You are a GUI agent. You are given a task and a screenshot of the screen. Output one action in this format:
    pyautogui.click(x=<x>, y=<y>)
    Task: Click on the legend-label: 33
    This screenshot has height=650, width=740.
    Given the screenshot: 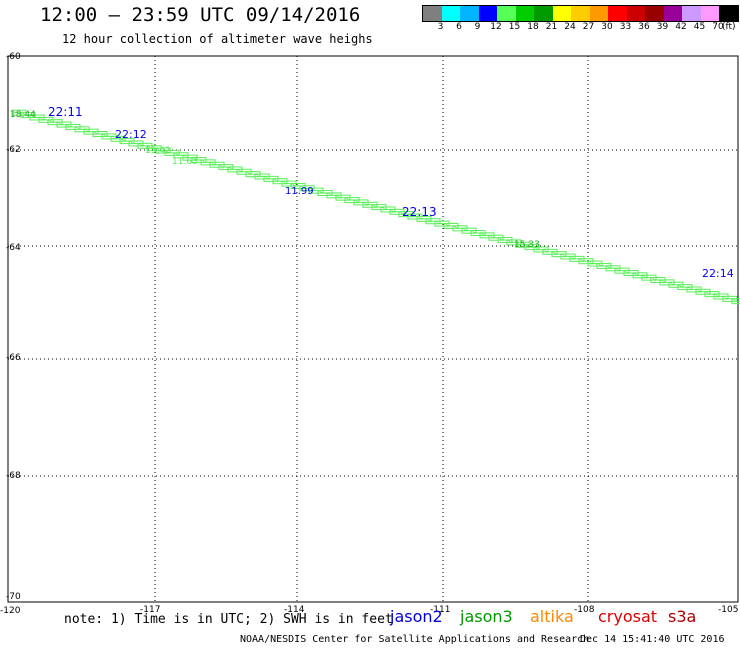 What is the action you would take?
    pyautogui.click(x=625, y=27)
    